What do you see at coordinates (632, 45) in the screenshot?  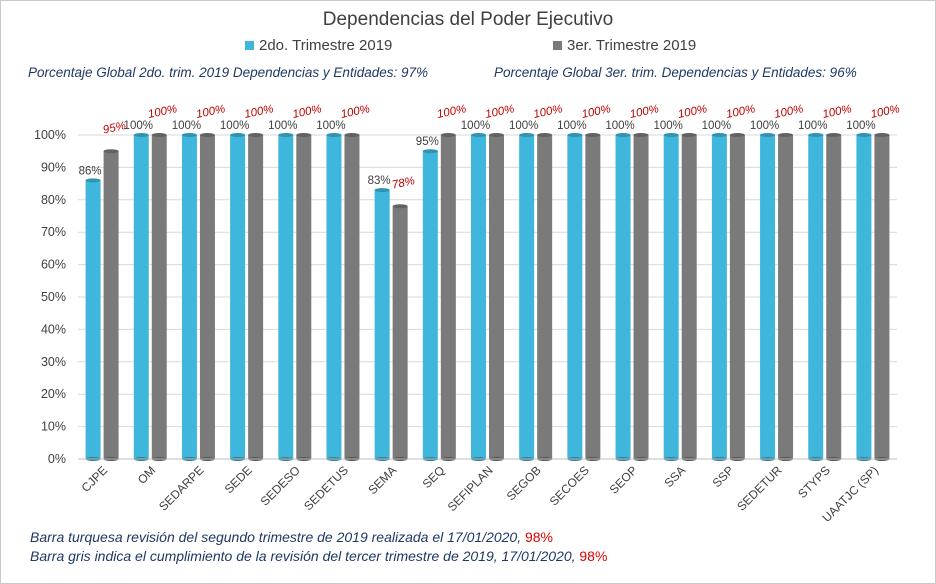 I see `legend-label-3er: 3er. Trimestre 2019` at bounding box center [632, 45].